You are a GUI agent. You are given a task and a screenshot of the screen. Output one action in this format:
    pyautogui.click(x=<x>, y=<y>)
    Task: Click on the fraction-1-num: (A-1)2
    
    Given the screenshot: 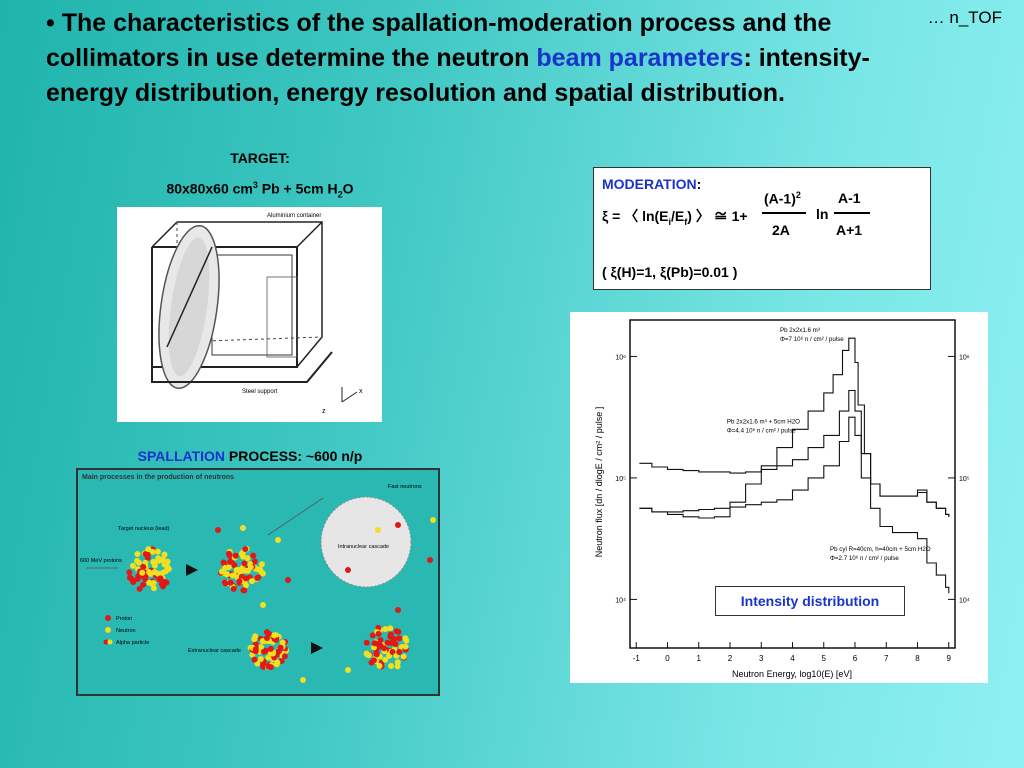 What is the action you would take?
    pyautogui.click(x=782, y=198)
    